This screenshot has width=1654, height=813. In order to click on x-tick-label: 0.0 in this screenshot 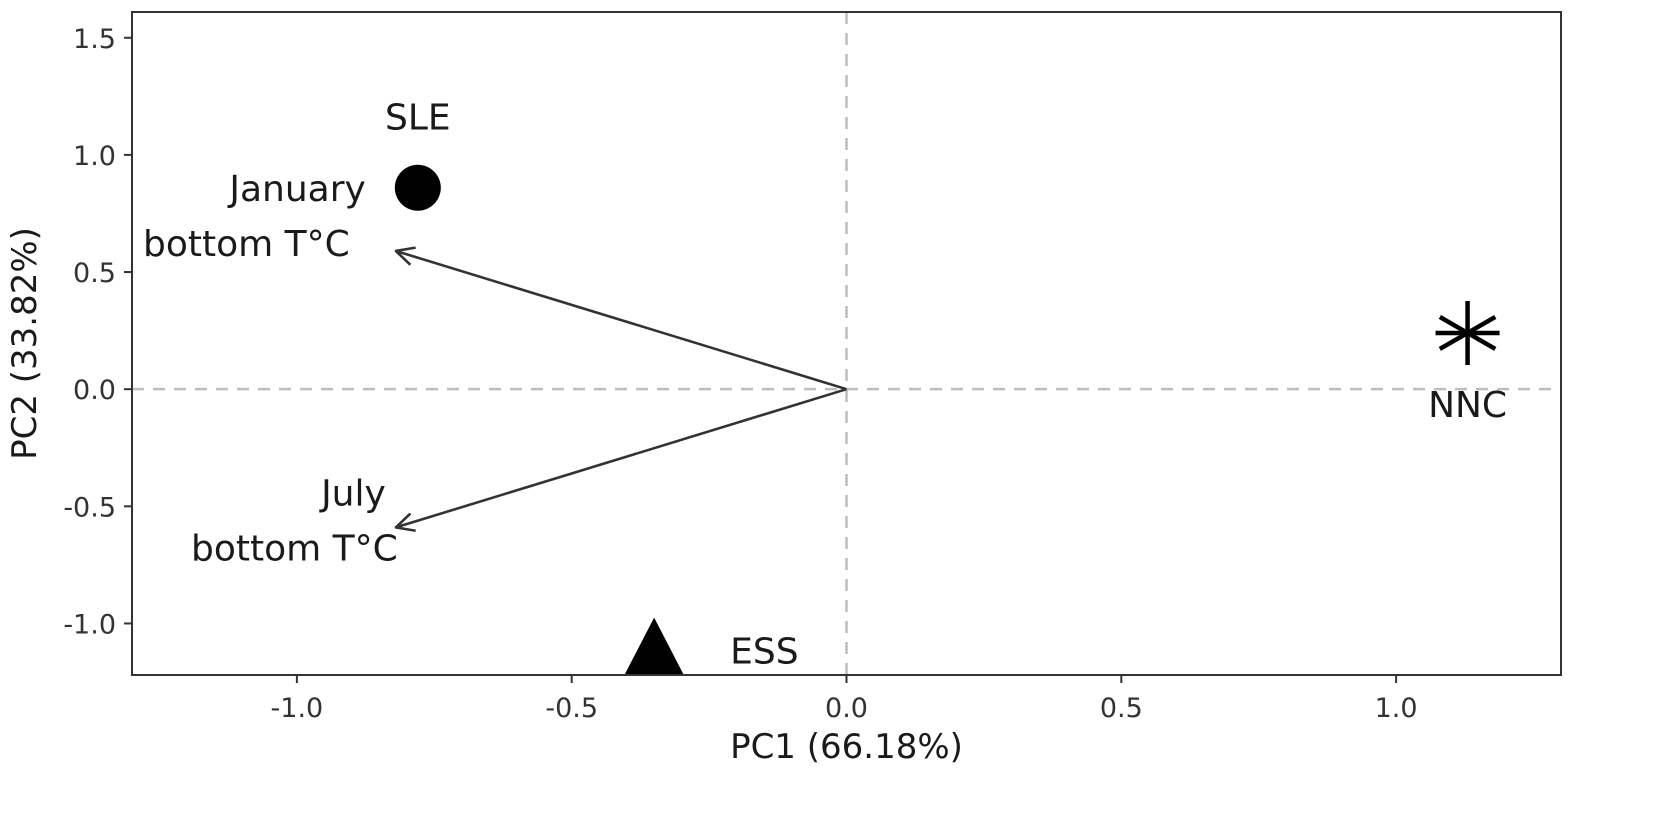, I will do `click(846, 708)`.